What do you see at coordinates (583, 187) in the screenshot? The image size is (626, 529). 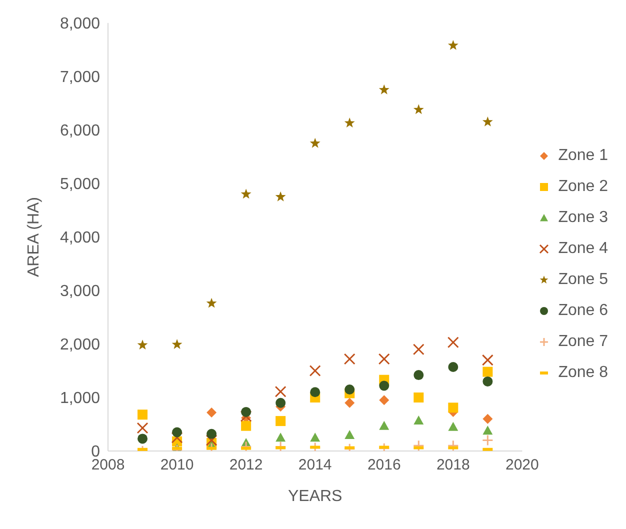 I see `legend-label: Zone 2` at bounding box center [583, 187].